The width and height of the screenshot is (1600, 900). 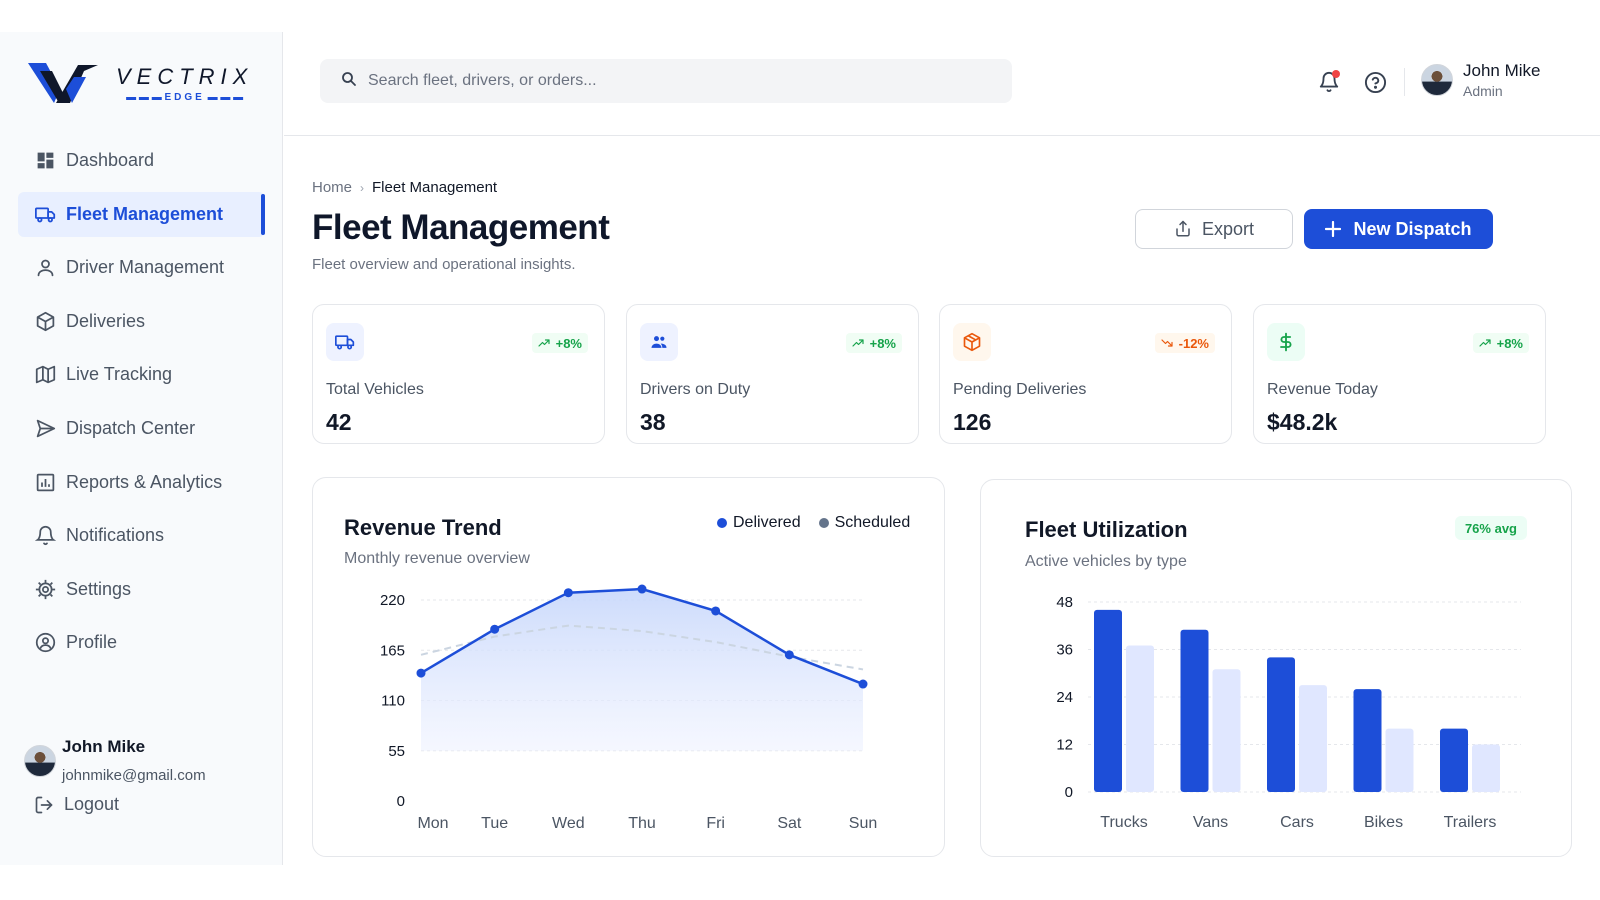 What do you see at coordinates (437, 558) in the screenshot?
I see `revenue-card-subtitle: Monthly revenue overview` at bounding box center [437, 558].